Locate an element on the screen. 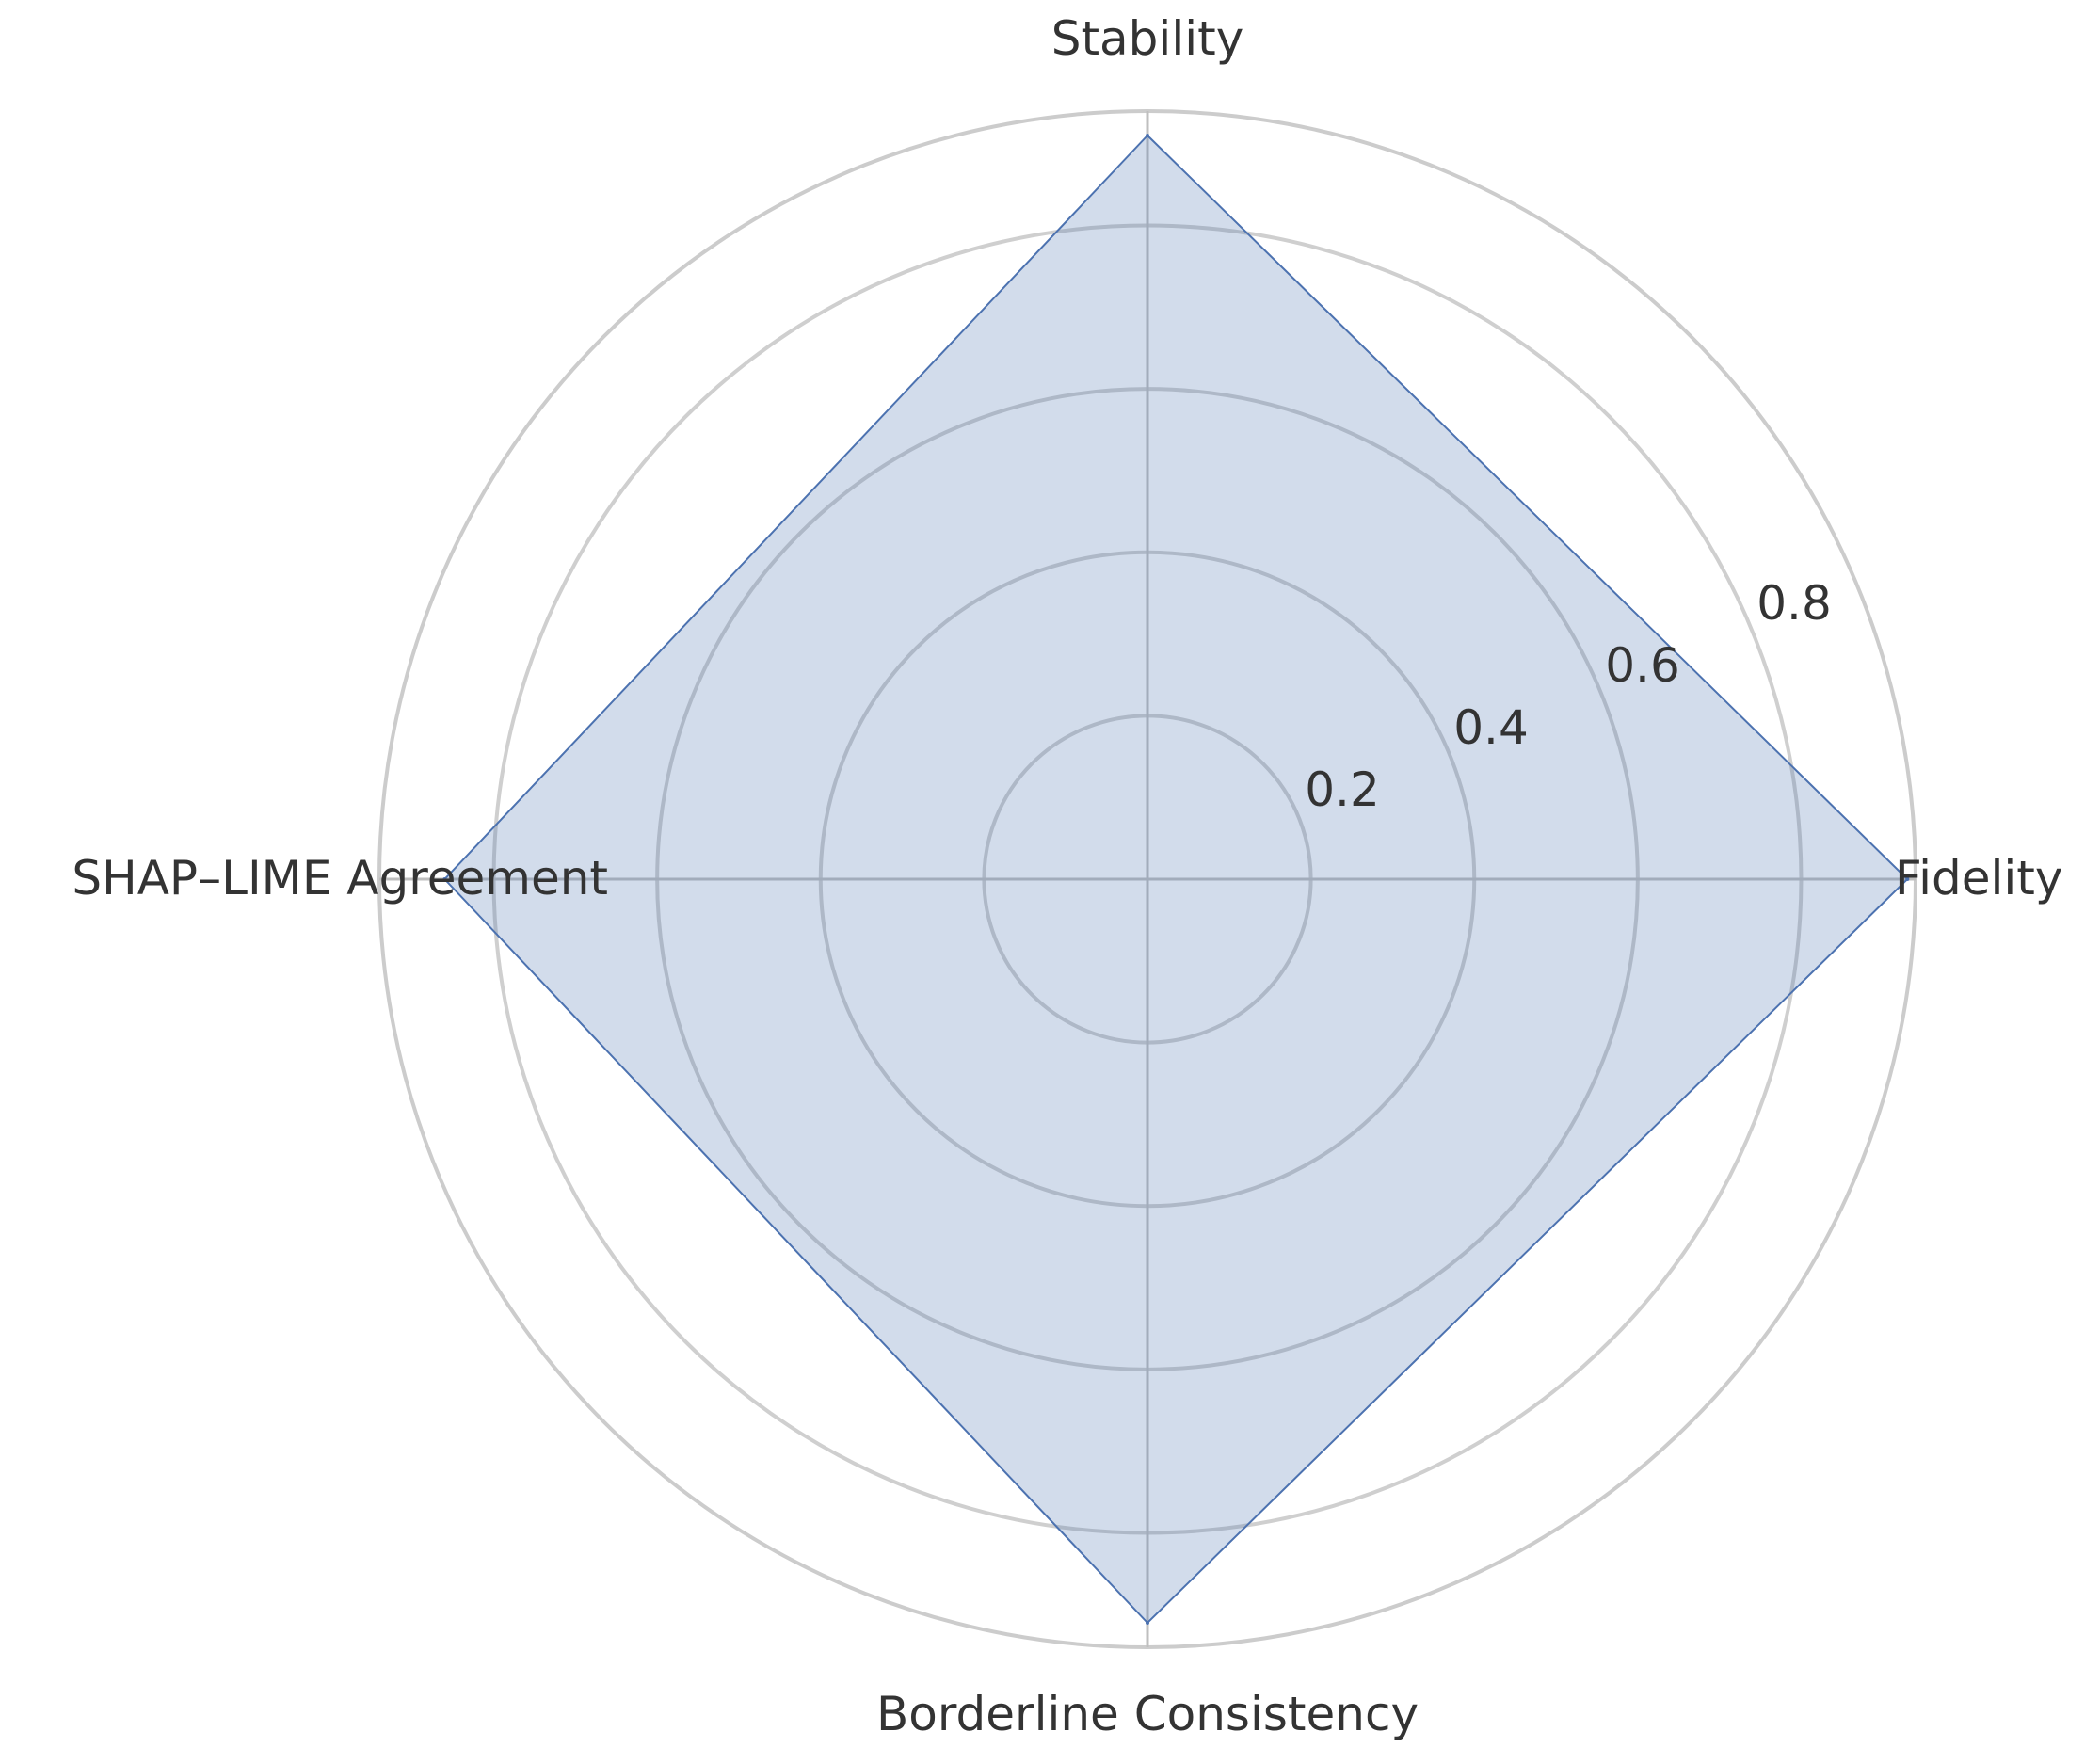  r-tick-label: 0.4 is located at coordinates (1491, 727).